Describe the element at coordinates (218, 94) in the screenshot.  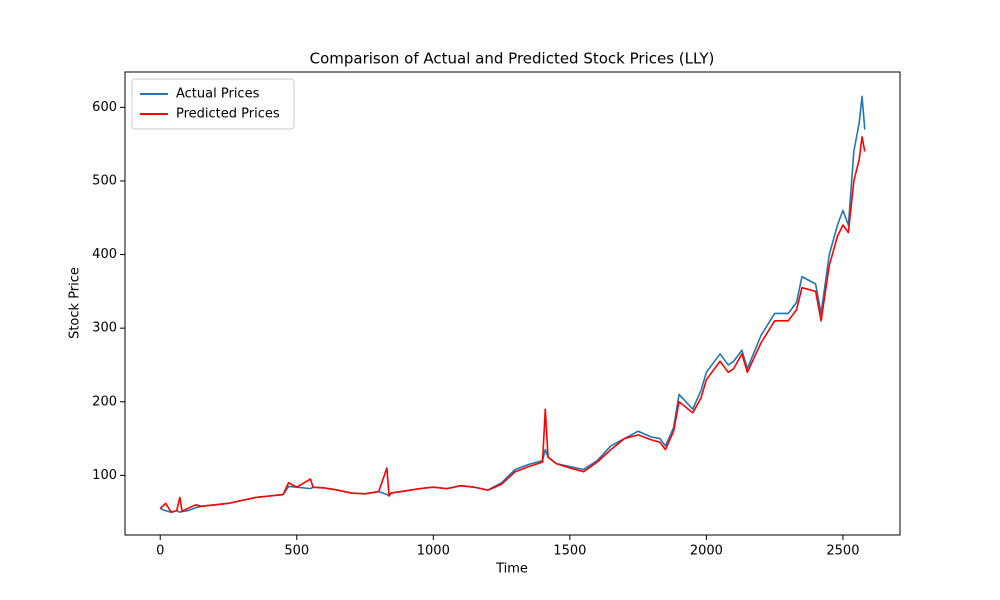
I see `legend-label: Actual Prices` at that location.